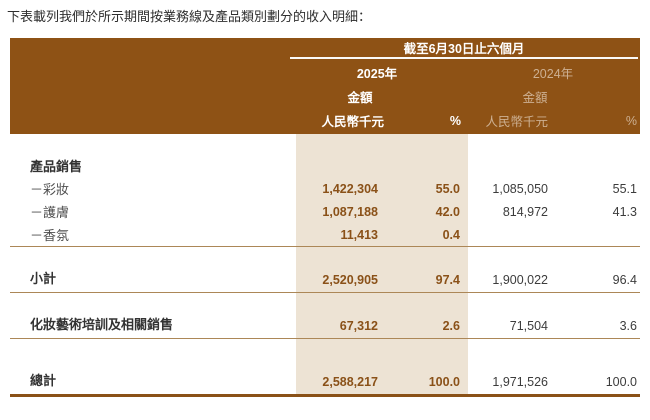 This screenshot has width=650, height=420. Describe the element at coordinates (520, 188) in the screenshot. I see `amount-2024-value: 1,085,050` at that location.